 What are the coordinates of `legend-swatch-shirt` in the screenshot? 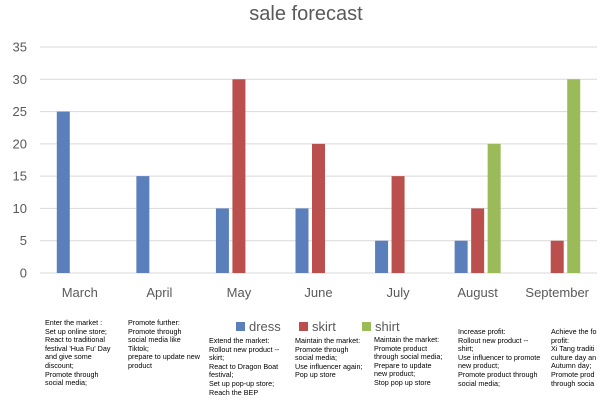 It's located at (366, 326).